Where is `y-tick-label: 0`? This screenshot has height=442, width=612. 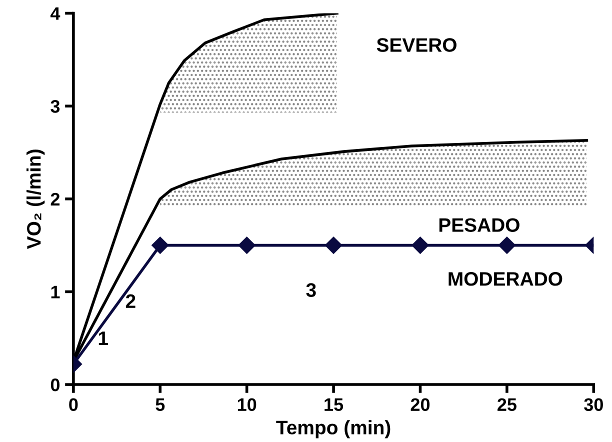
y-tick-label: 0 is located at coordinates (55, 385).